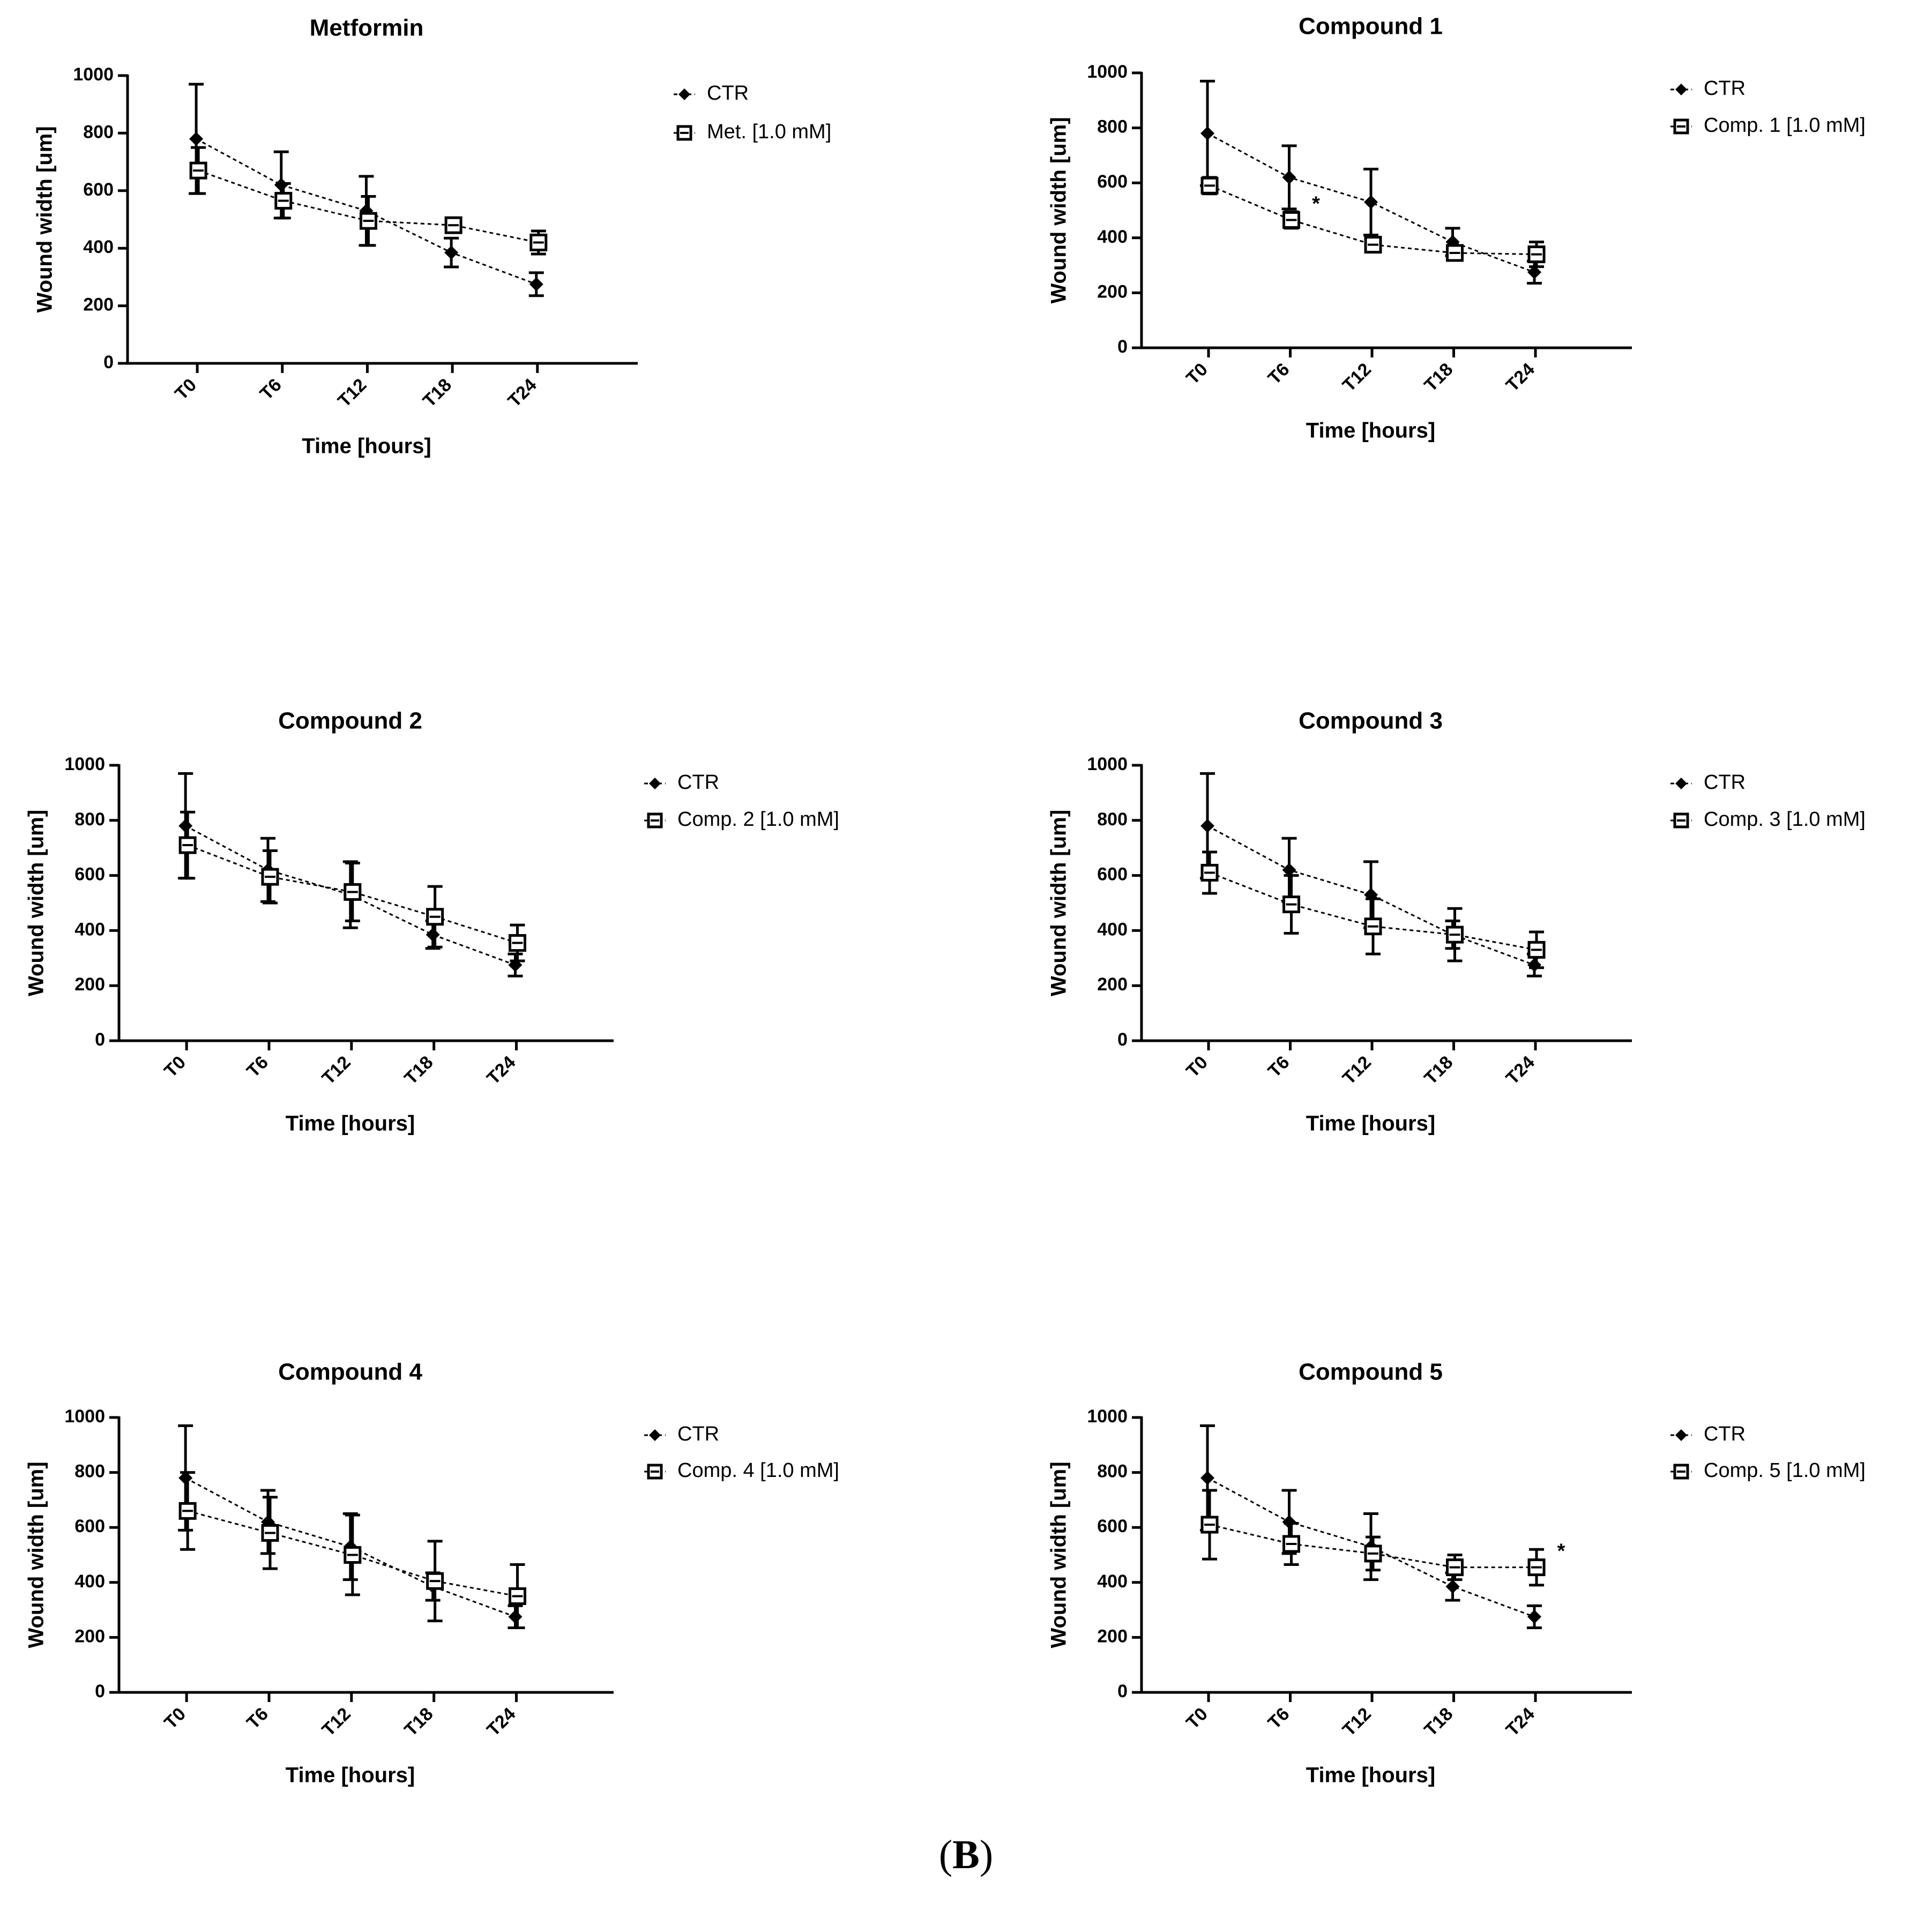 This screenshot has height=1918, width=1932. What do you see at coordinates (1197, 374) in the screenshot?
I see `x-tick-label: T0` at bounding box center [1197, 374].